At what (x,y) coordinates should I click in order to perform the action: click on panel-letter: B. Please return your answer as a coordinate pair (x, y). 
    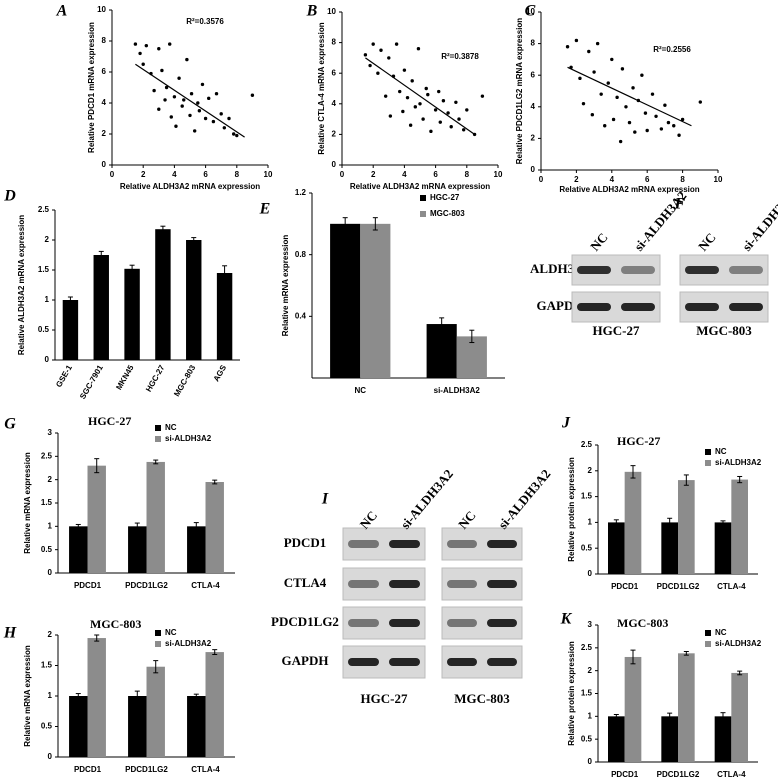
    Looking at the image, I should click on (312, 11).